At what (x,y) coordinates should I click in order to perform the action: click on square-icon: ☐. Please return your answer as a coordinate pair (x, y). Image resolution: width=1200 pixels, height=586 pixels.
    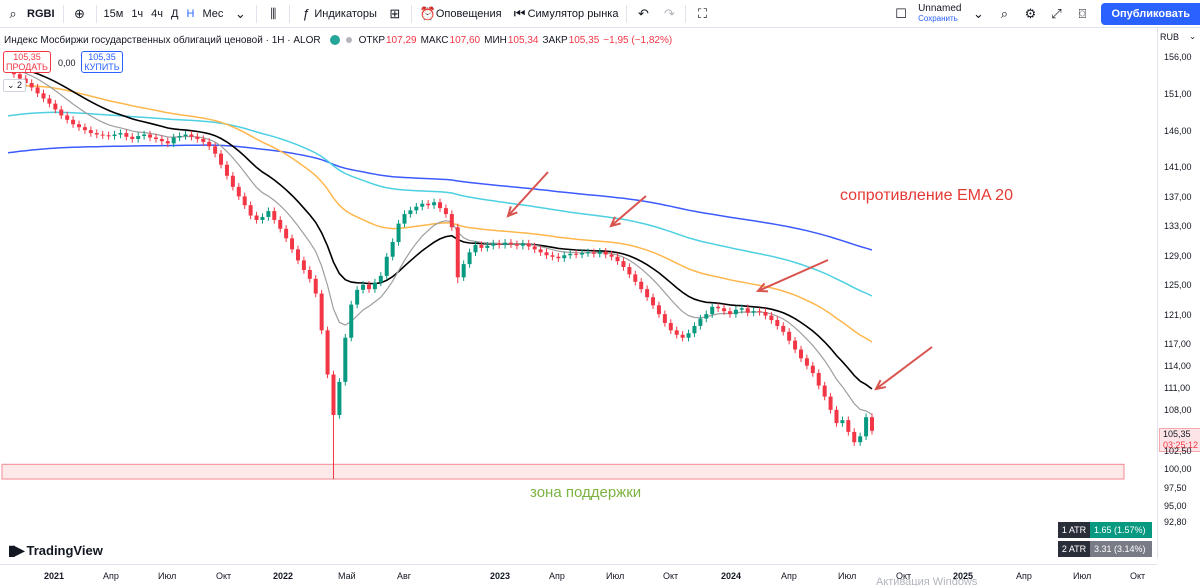
    Looking at the image, I should click on (901, 13).